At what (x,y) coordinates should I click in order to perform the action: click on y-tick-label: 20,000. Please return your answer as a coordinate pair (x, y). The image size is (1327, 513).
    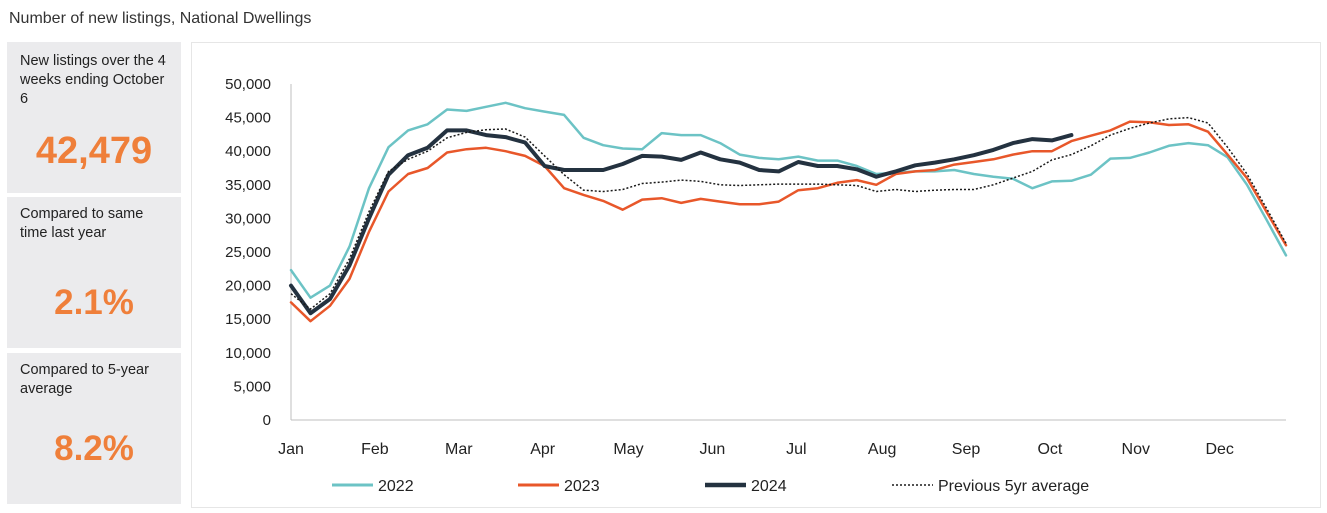
    Looking at the image, I should click on (248, 286).